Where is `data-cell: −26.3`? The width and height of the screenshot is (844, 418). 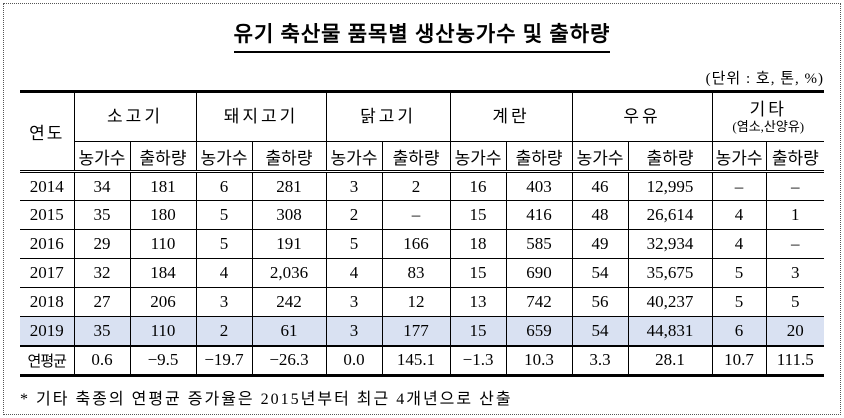 data-cell: −26.3 is located at coordinates (289, 360).